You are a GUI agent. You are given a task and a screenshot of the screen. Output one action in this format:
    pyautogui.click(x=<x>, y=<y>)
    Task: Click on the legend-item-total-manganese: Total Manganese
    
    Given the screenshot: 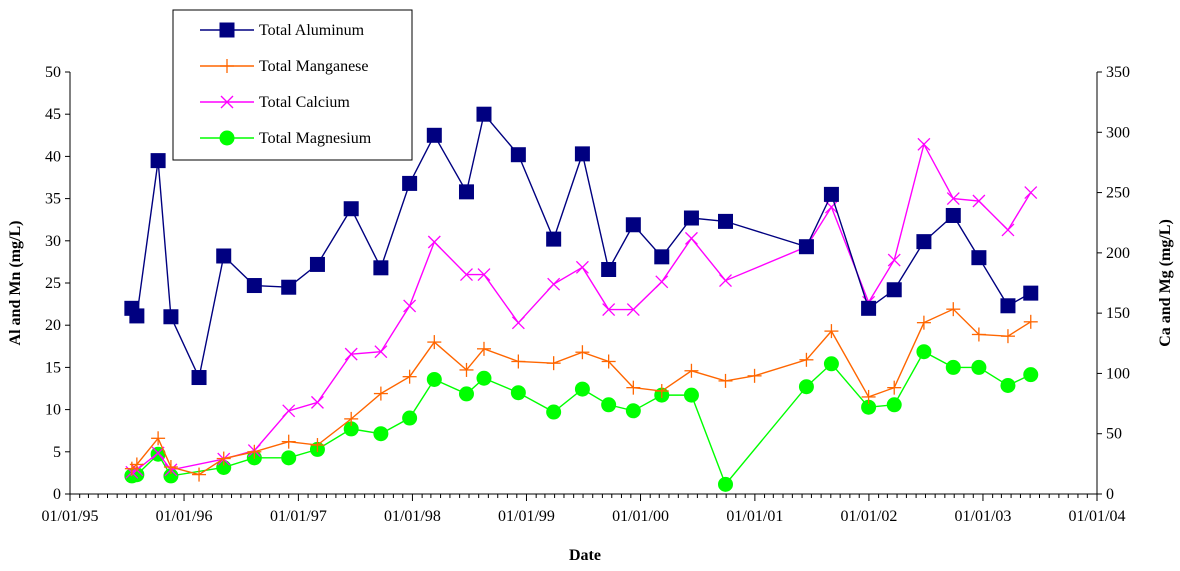 What is the action you would take?
    pyautogui.click(x=284, y=66)
    